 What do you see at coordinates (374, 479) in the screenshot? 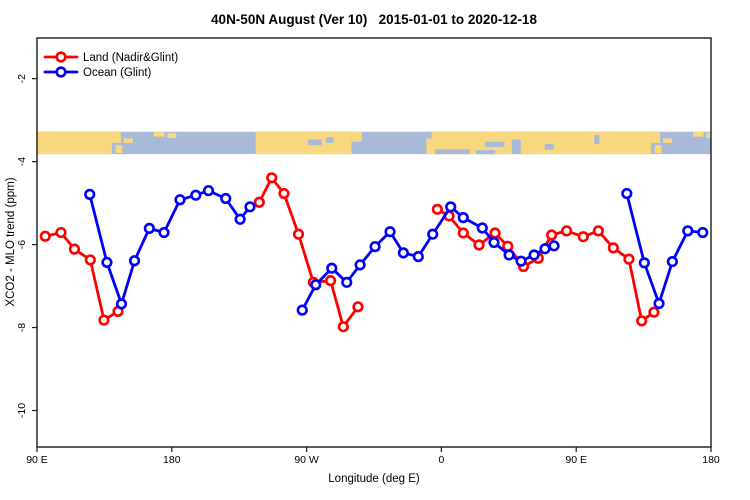
I see `x-axis-title: Longitude (deg E)` at bounding box center [374, 479].